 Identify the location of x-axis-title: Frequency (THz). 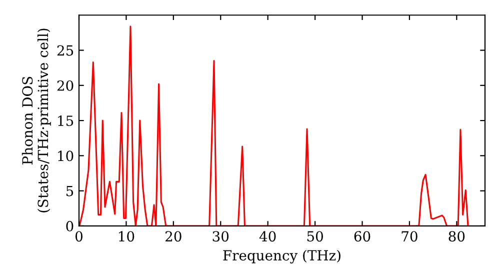
(281, 257).